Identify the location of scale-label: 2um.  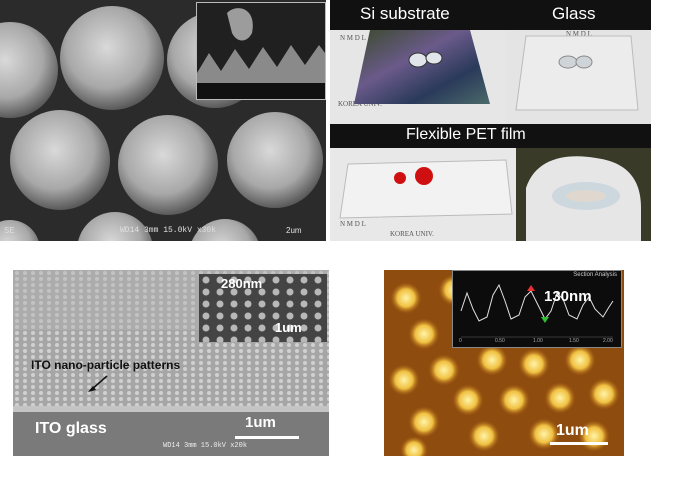
(294, 230).